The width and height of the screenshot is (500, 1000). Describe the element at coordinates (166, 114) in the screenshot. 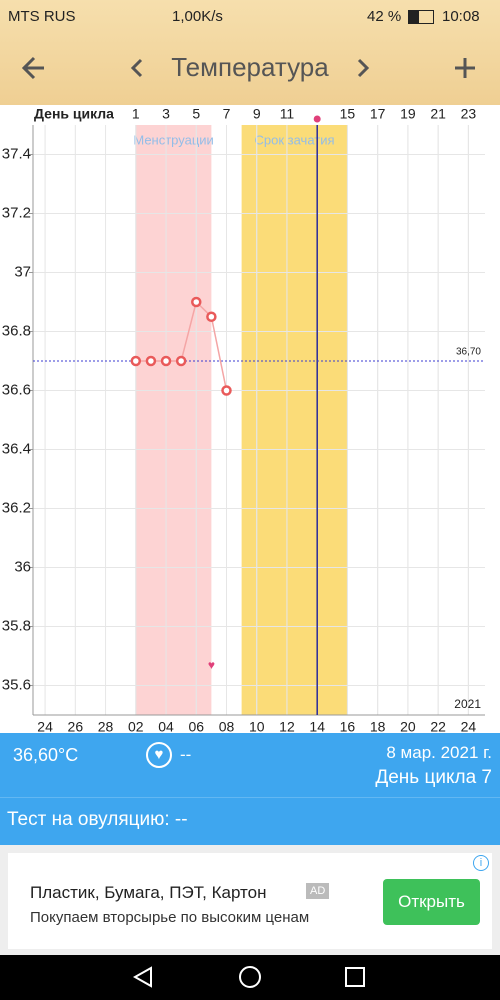

I see `x2-tick-label: 3` at that location.